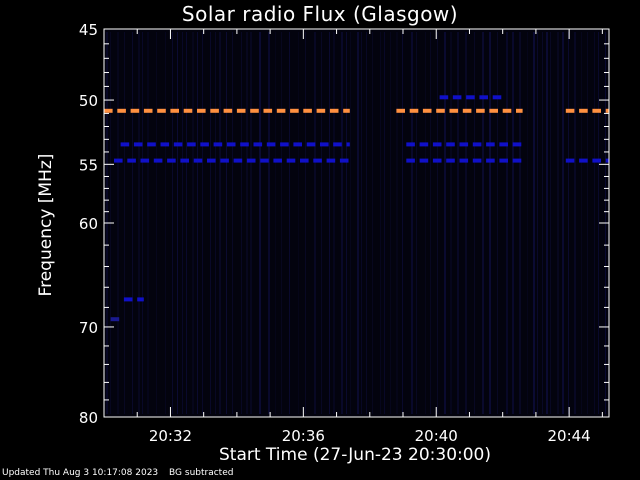  Describe the element at coordinates (88, 224) in the screenshot. I see `y-tick-label: 60` at that location.